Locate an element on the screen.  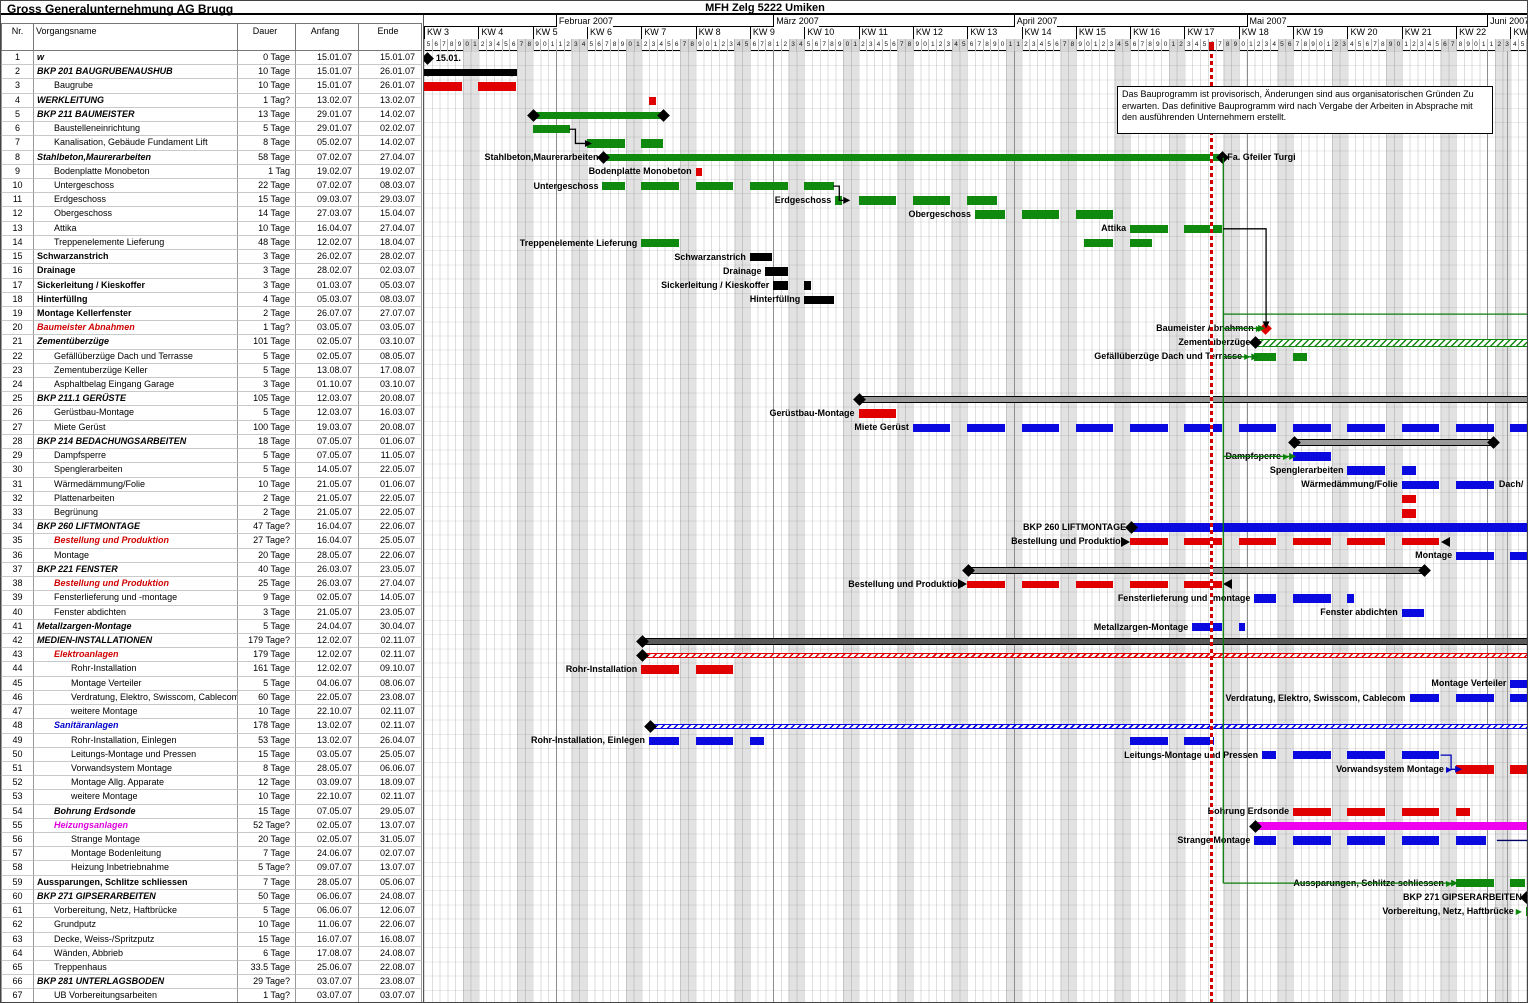
task-duration: 15 Tage is located at coordinates (267, 939).